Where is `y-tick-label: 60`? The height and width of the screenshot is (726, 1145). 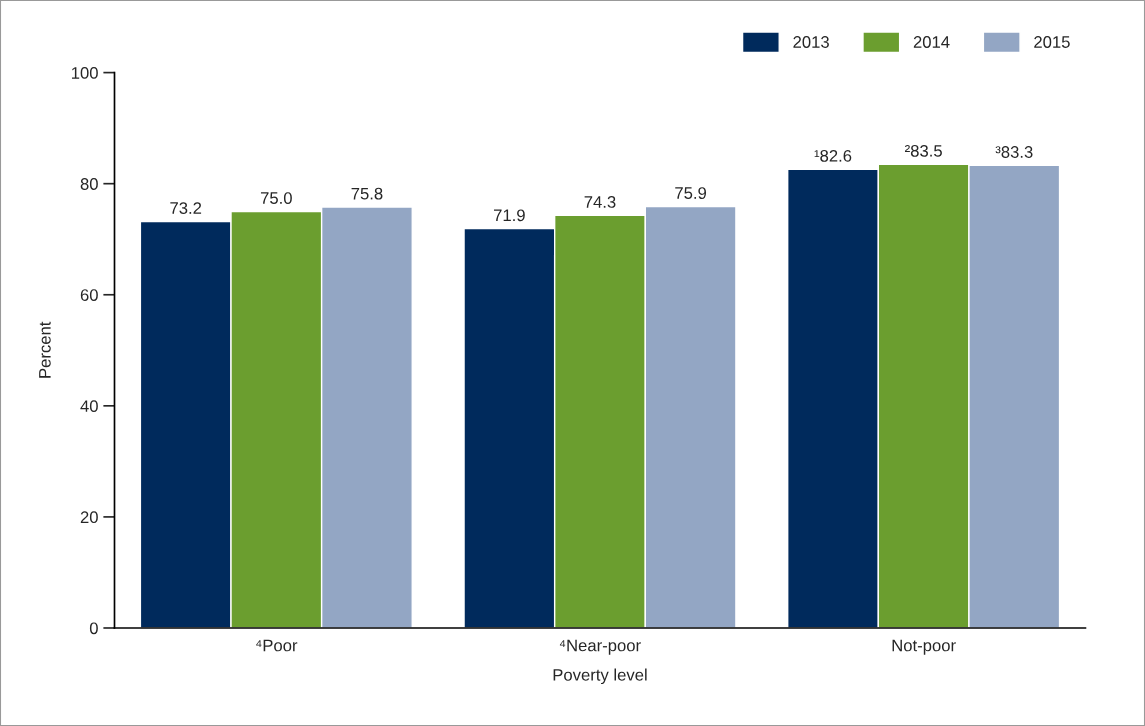
y-tick-label: 60 is located at coordinates (89, 295).